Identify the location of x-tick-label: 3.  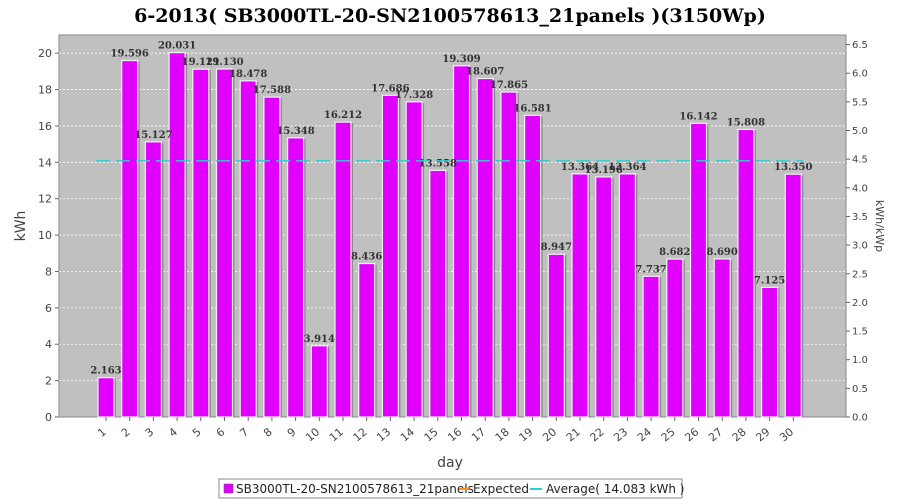
(150, 432).